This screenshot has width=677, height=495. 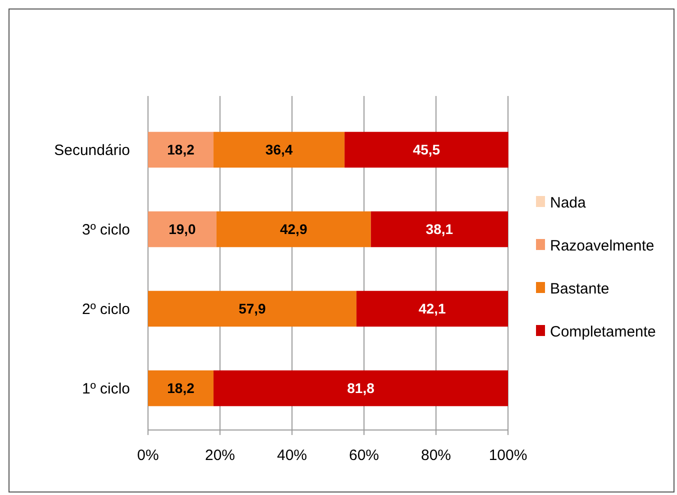 I want to click on x-tick-label: 40%, so click(x=292, y=455).